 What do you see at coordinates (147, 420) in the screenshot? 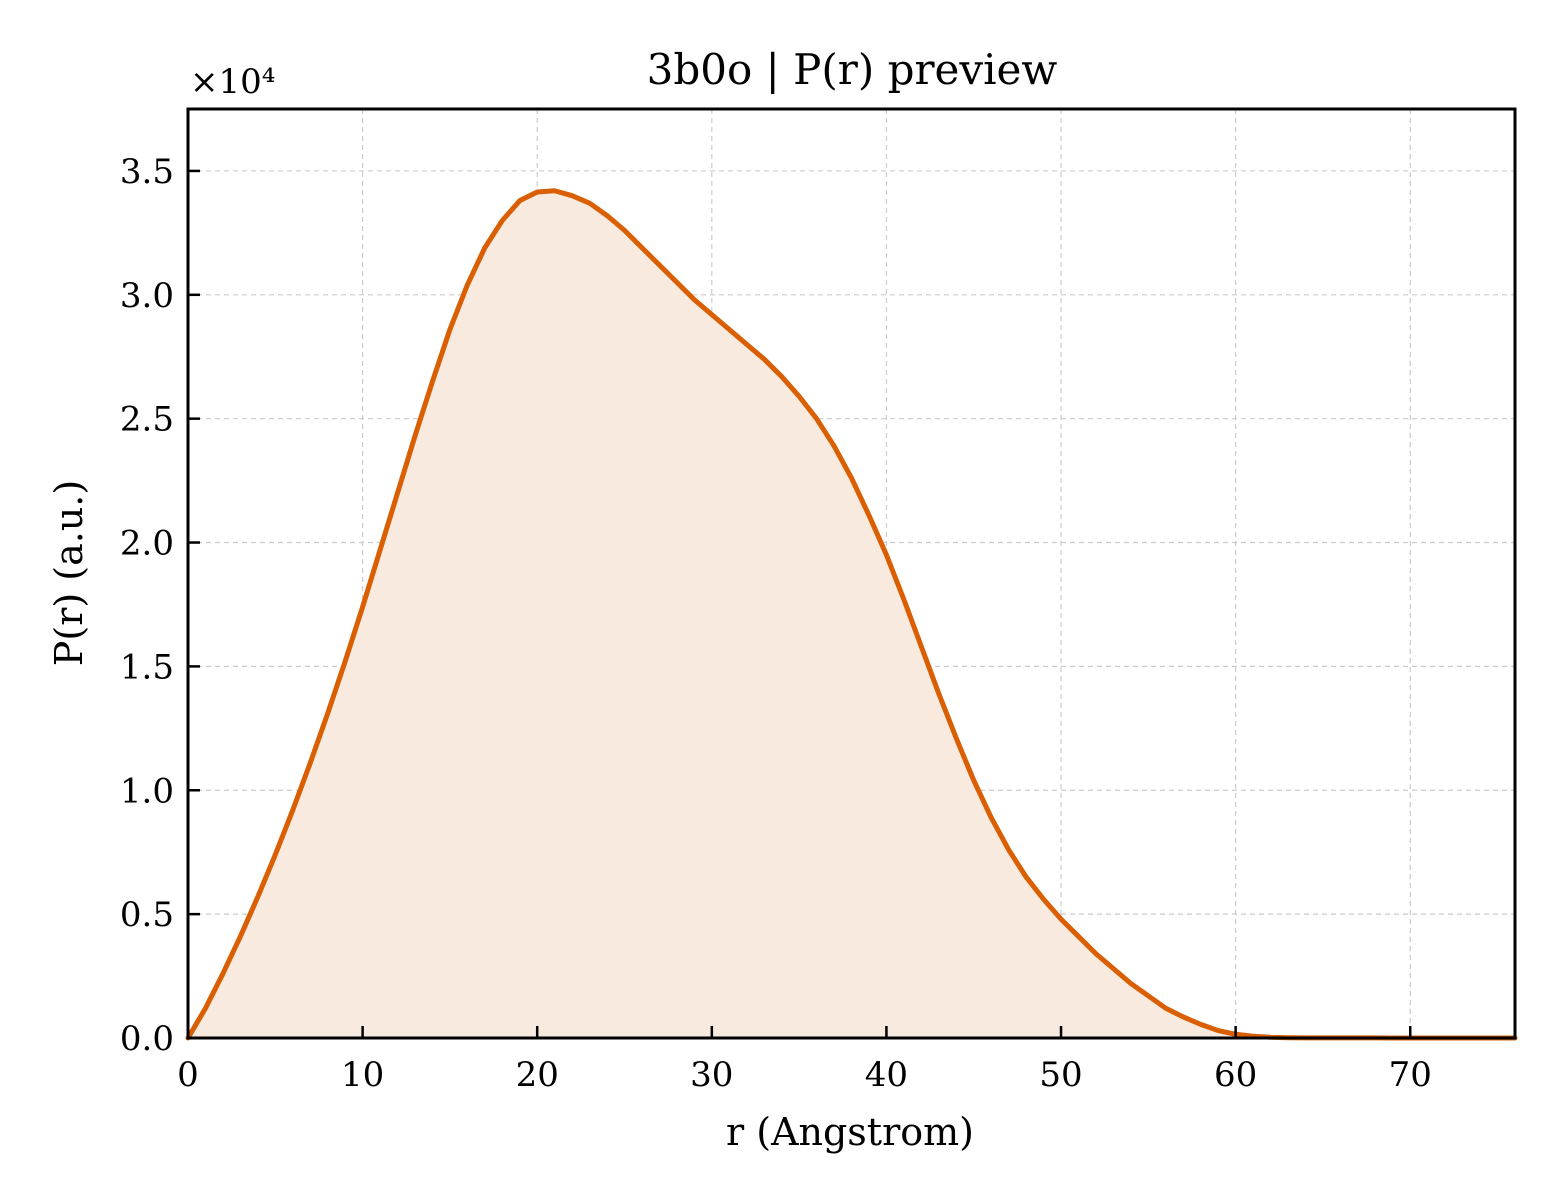
I see `y-tick-label: 2.5` at bounding box center [147, 420].